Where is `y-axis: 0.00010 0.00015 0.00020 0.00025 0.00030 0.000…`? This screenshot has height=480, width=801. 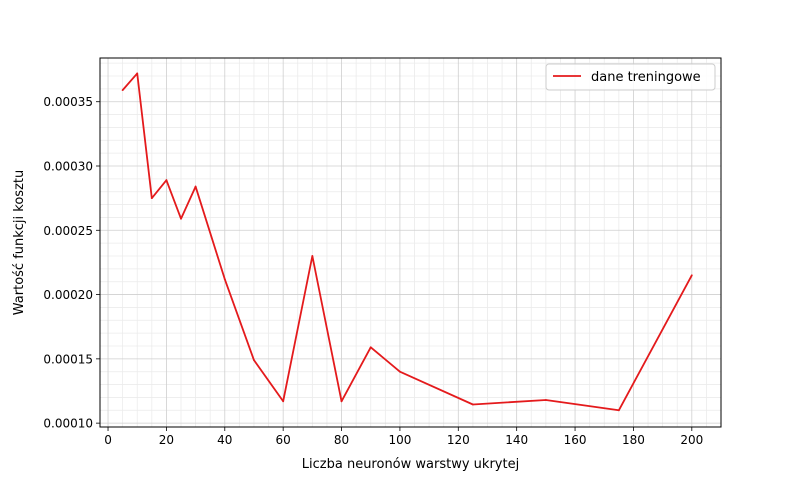 y-axis: 0.00010 0.00015 0.00020 0.00025 0.00030 0.000… is located at coordinates (71, 263).